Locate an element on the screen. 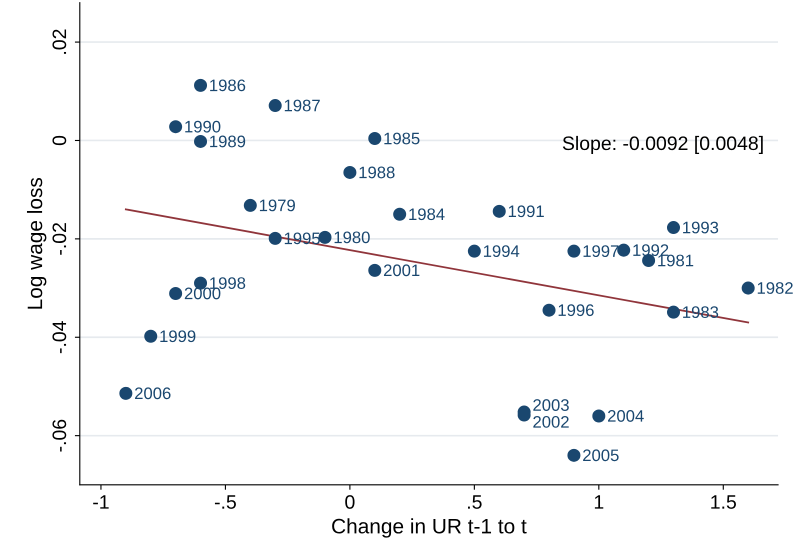 This screenshot has height=546, width=798. annotation: 2002 is located at coordinates (551, 422).